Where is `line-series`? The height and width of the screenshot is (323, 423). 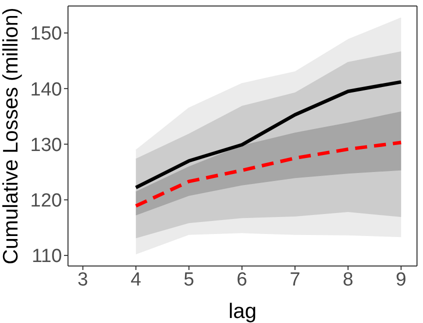
line-series is located at coordinates (268, 174).